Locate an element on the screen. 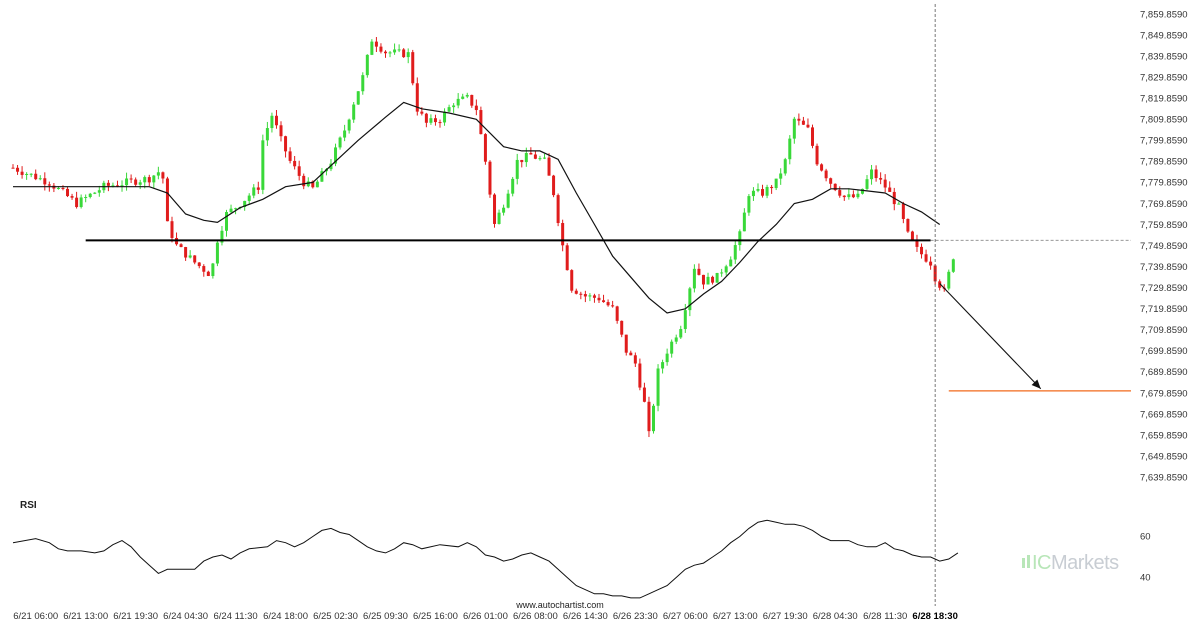  price-tick-label: 7,849.8590 is located at coordinates (1164, 35).